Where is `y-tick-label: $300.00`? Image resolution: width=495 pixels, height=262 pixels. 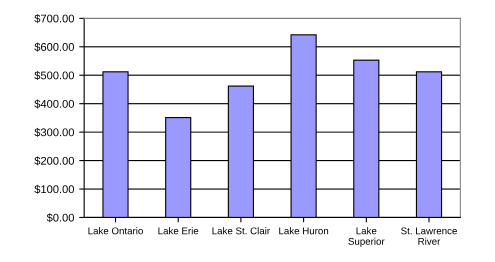
y-tick-label: $300.00 is located at coordinates (54, 132).